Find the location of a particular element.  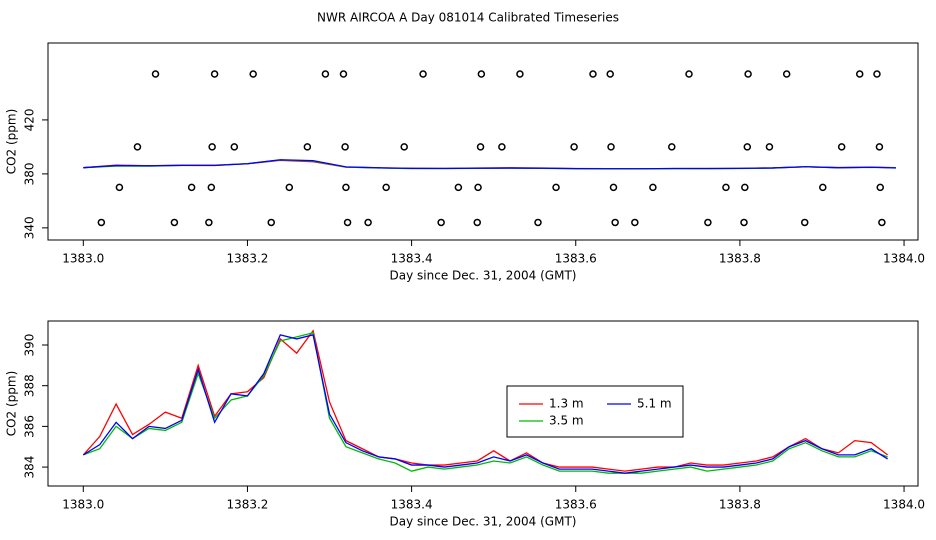

y-tick-label: 420 is located at coordinates (30, 119).